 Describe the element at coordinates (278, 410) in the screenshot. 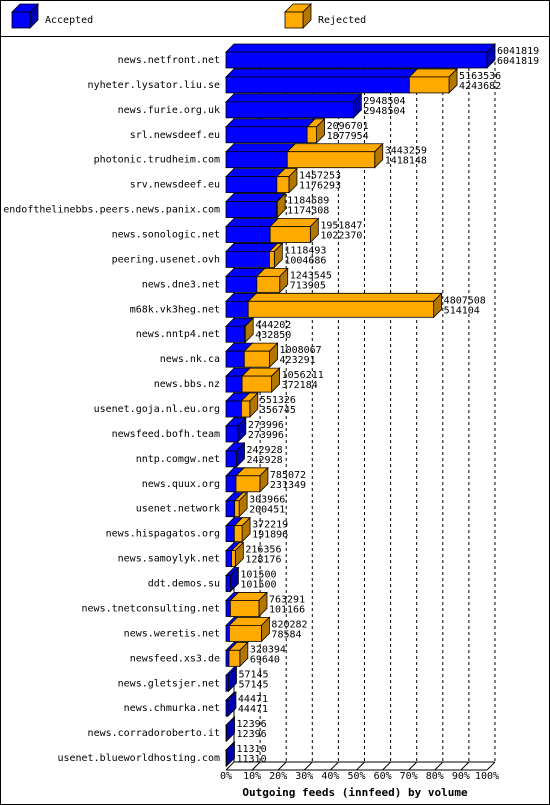

I see `accepted-label: 356745` at that location.